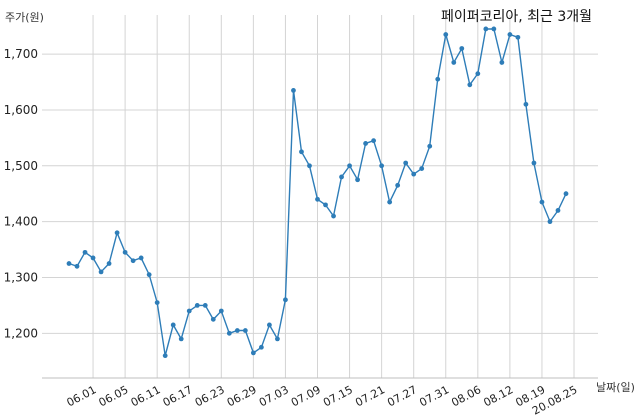 The width and height of the screenshot is (640, 419). I want to click on y-tick-label: 1,600, so click(21, 110).